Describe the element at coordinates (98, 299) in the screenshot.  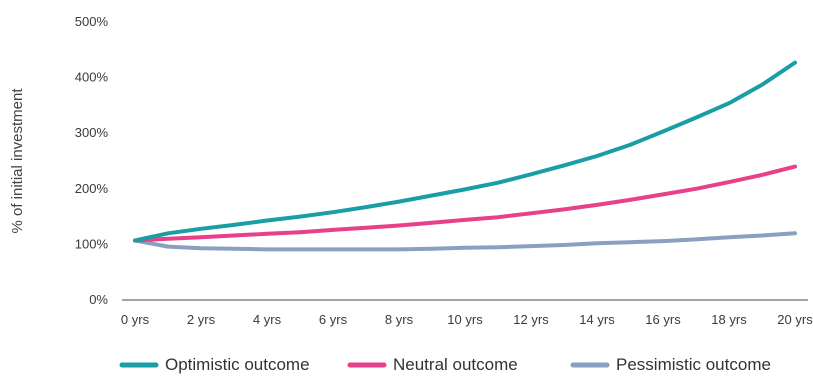
I see `y-tick-label: 0%` at that location.